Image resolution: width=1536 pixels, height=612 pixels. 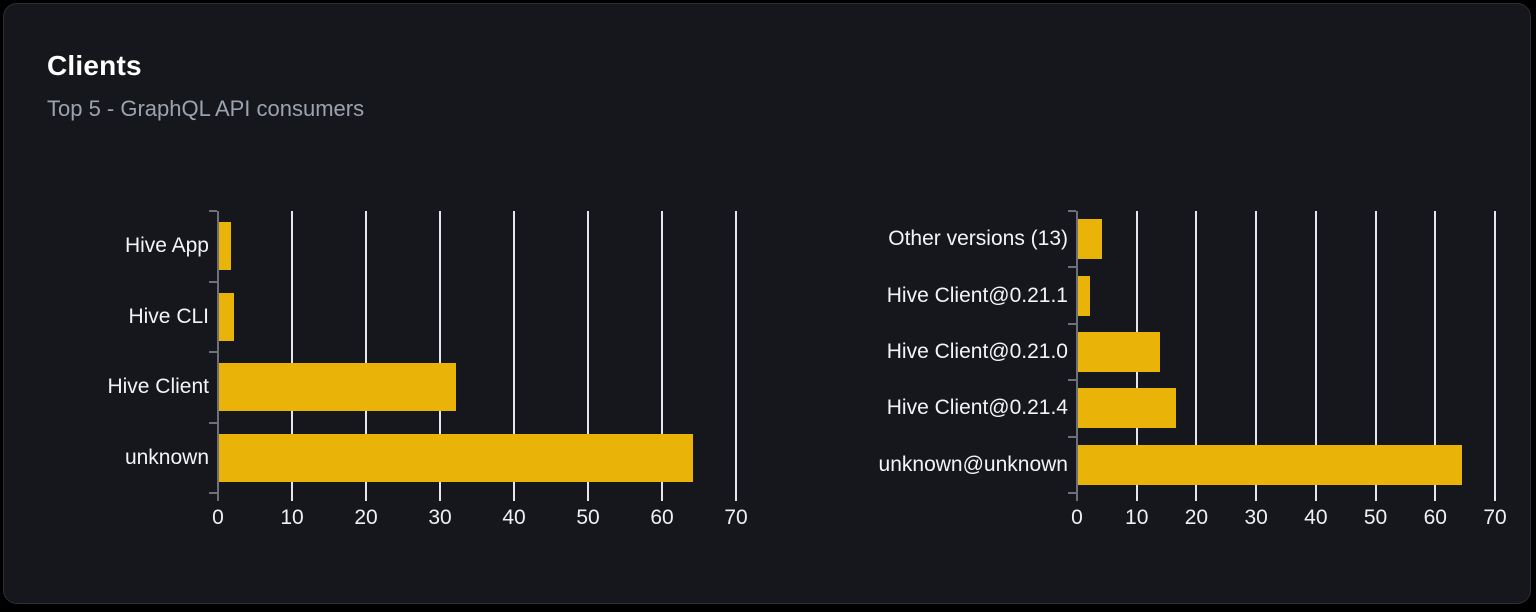 What do you see at coordinates (977, 295) in the screenshot?
I see `category-label: Hive Client@0.21.1` at bounding box center [977, 295].